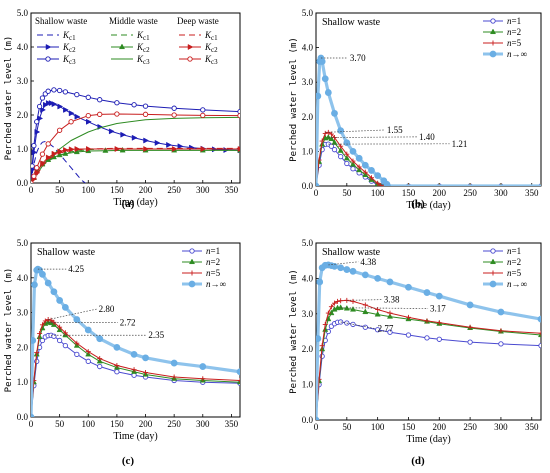 The image size is (550, 473). What do you see at coordinates (61, 21) in the screenshot?
I see `legend-group-title: Shallow waste` at bounding box center [61, 21].